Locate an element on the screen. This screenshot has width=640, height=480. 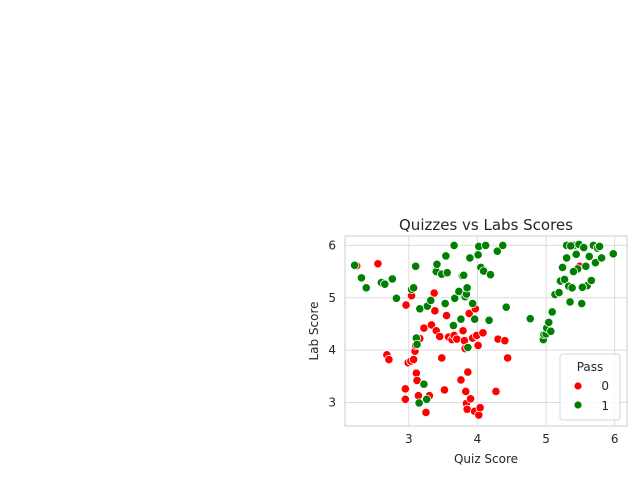
y-axis-label: Lab Score is located at coordinates (314, 330).